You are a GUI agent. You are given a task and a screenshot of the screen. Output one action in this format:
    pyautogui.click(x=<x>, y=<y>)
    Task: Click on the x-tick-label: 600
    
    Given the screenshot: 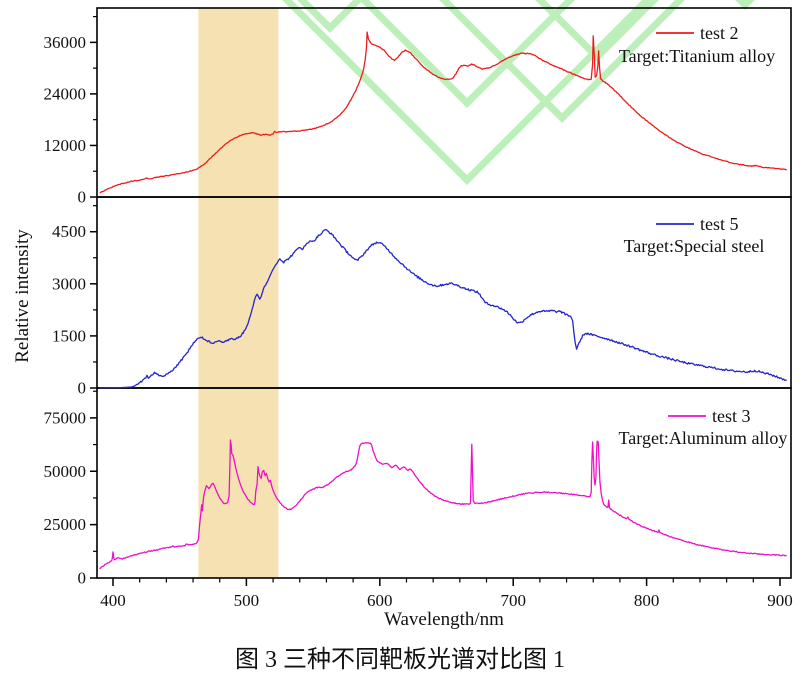 What is the action you would take?
    pyautogui.click(x=380, y=600)
    